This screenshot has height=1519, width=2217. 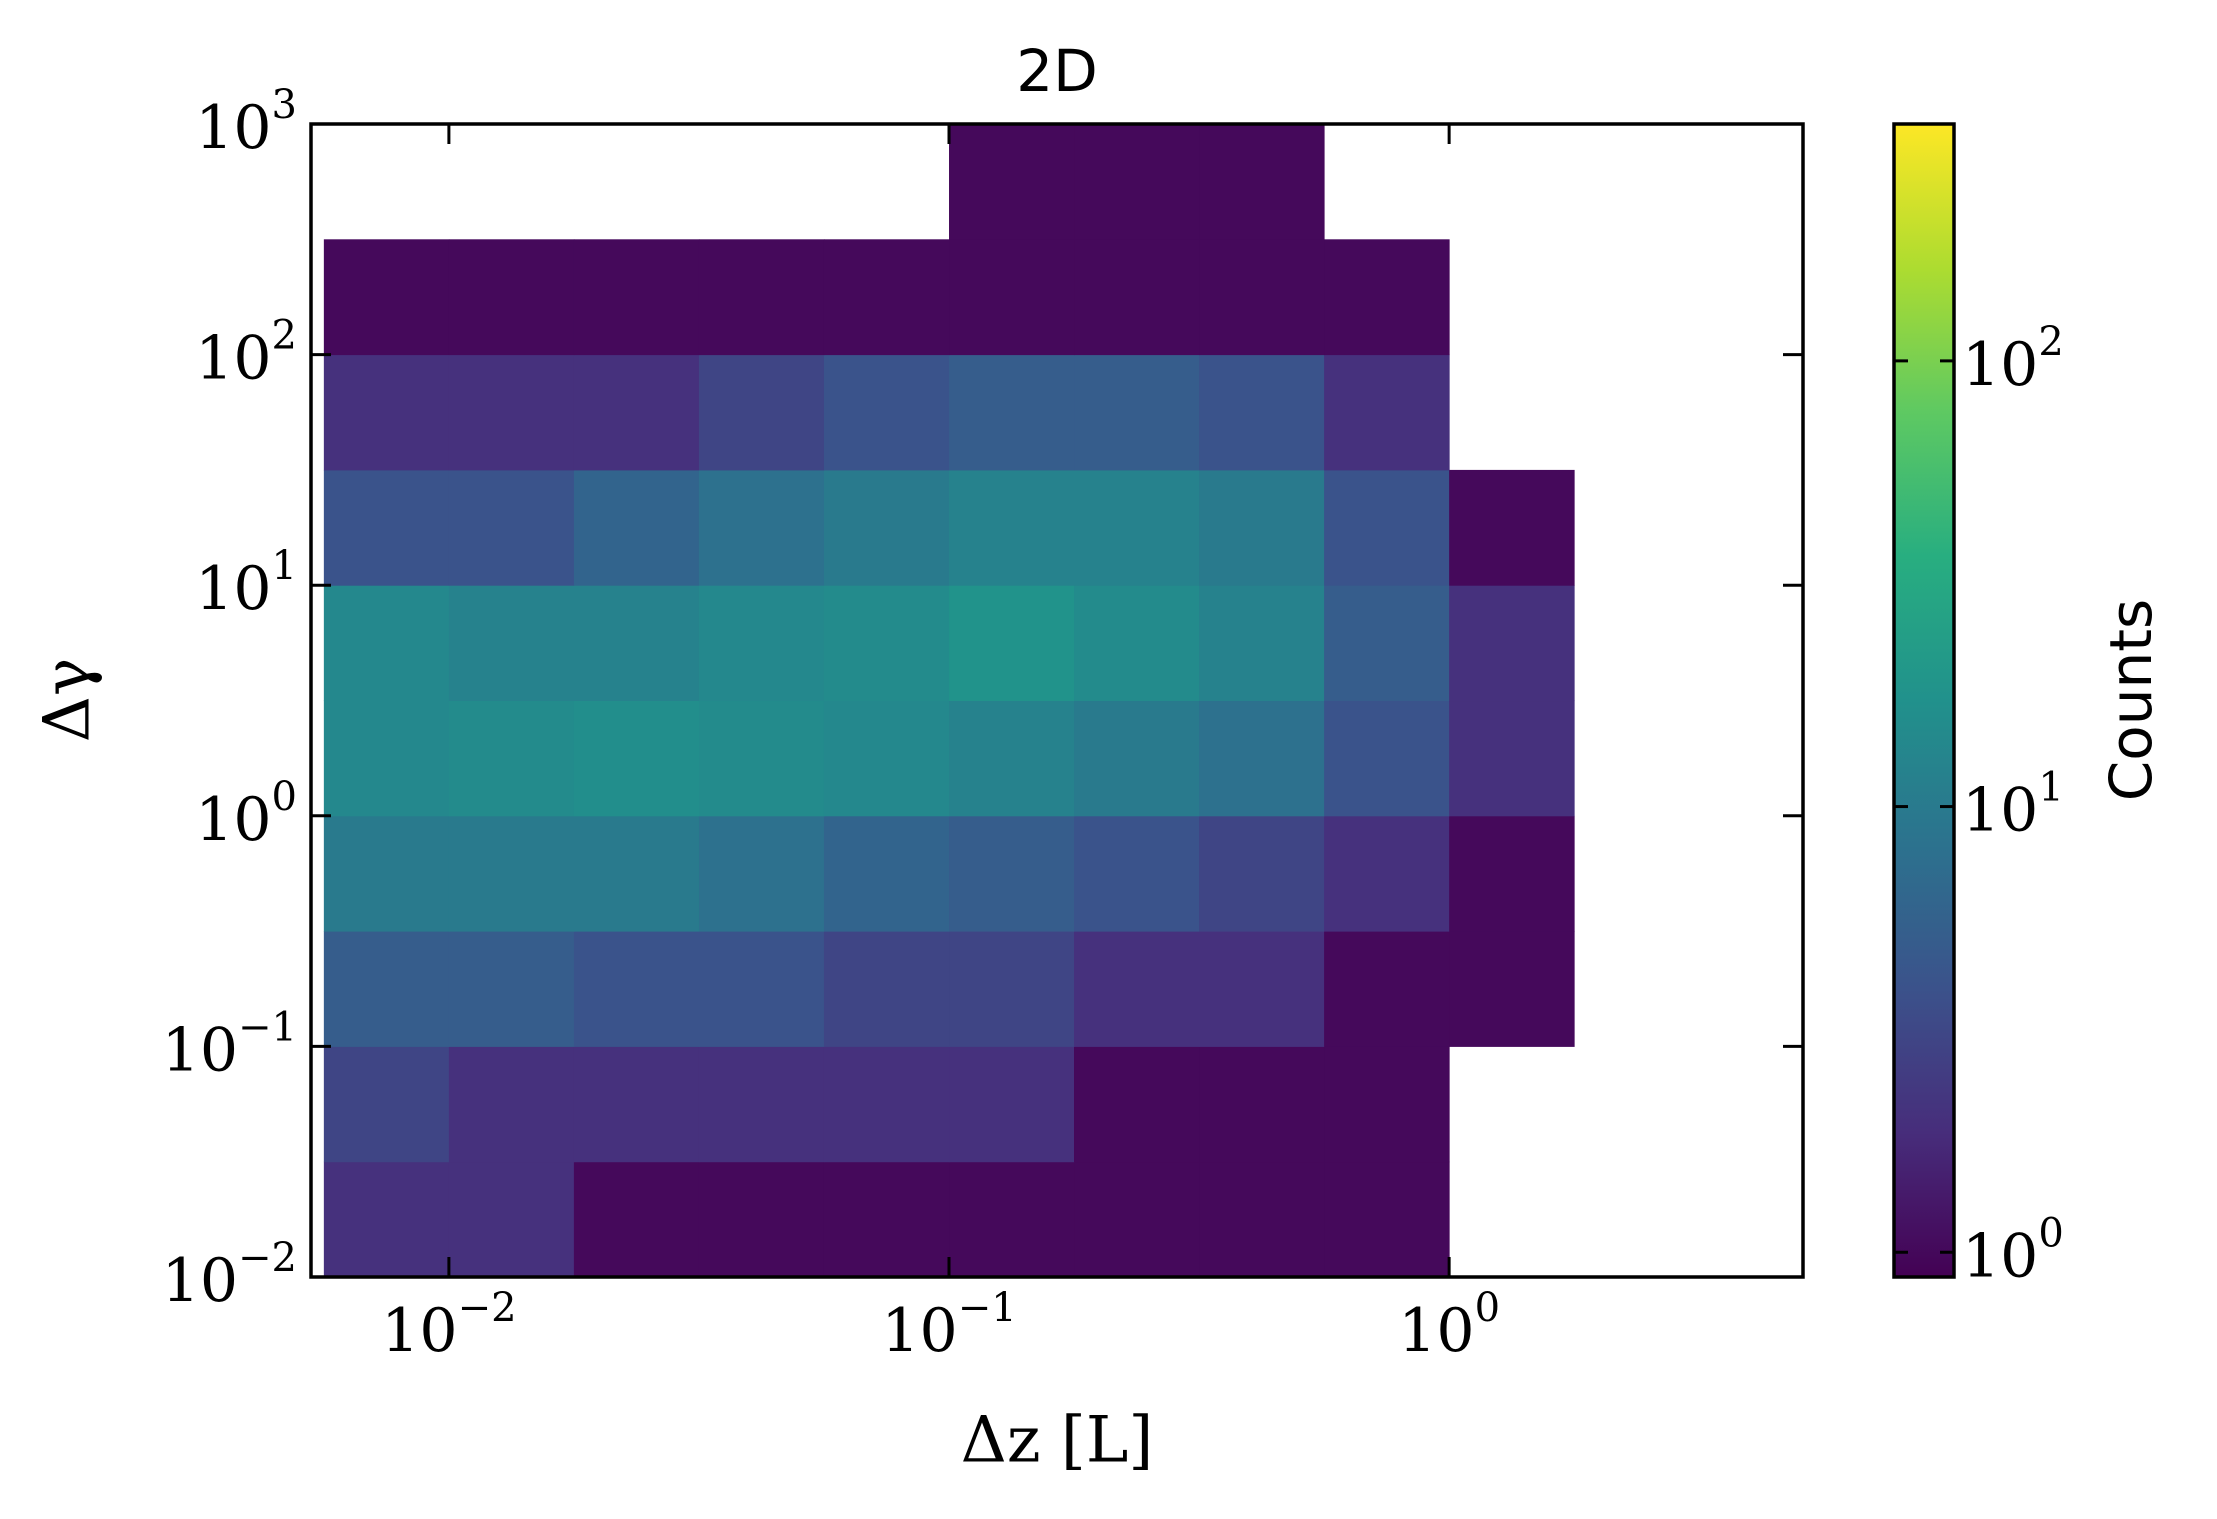 What do you see at coordinates (1449, 1325) in the screenshot?
I see `x-tick-label: 10⁰` at bounding box center [1449, 1325].